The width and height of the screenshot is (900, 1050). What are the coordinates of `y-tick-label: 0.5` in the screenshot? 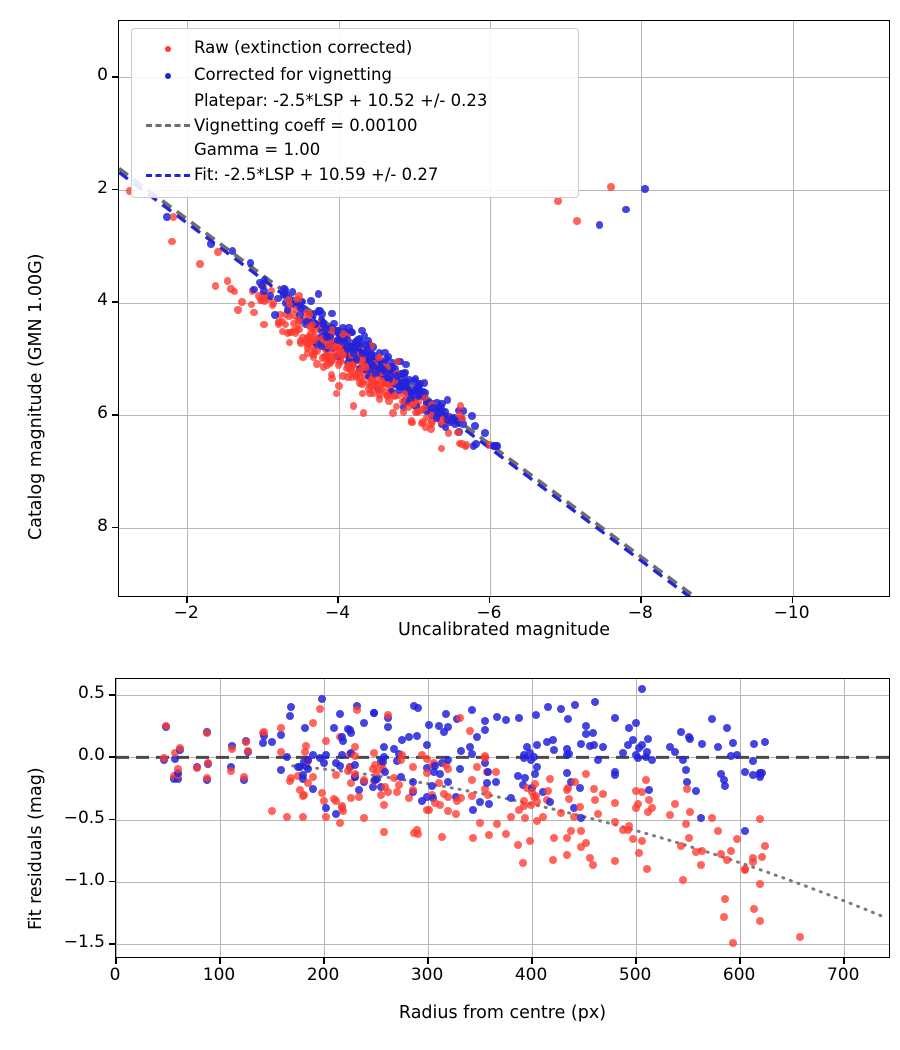 It's located at (91, 693).